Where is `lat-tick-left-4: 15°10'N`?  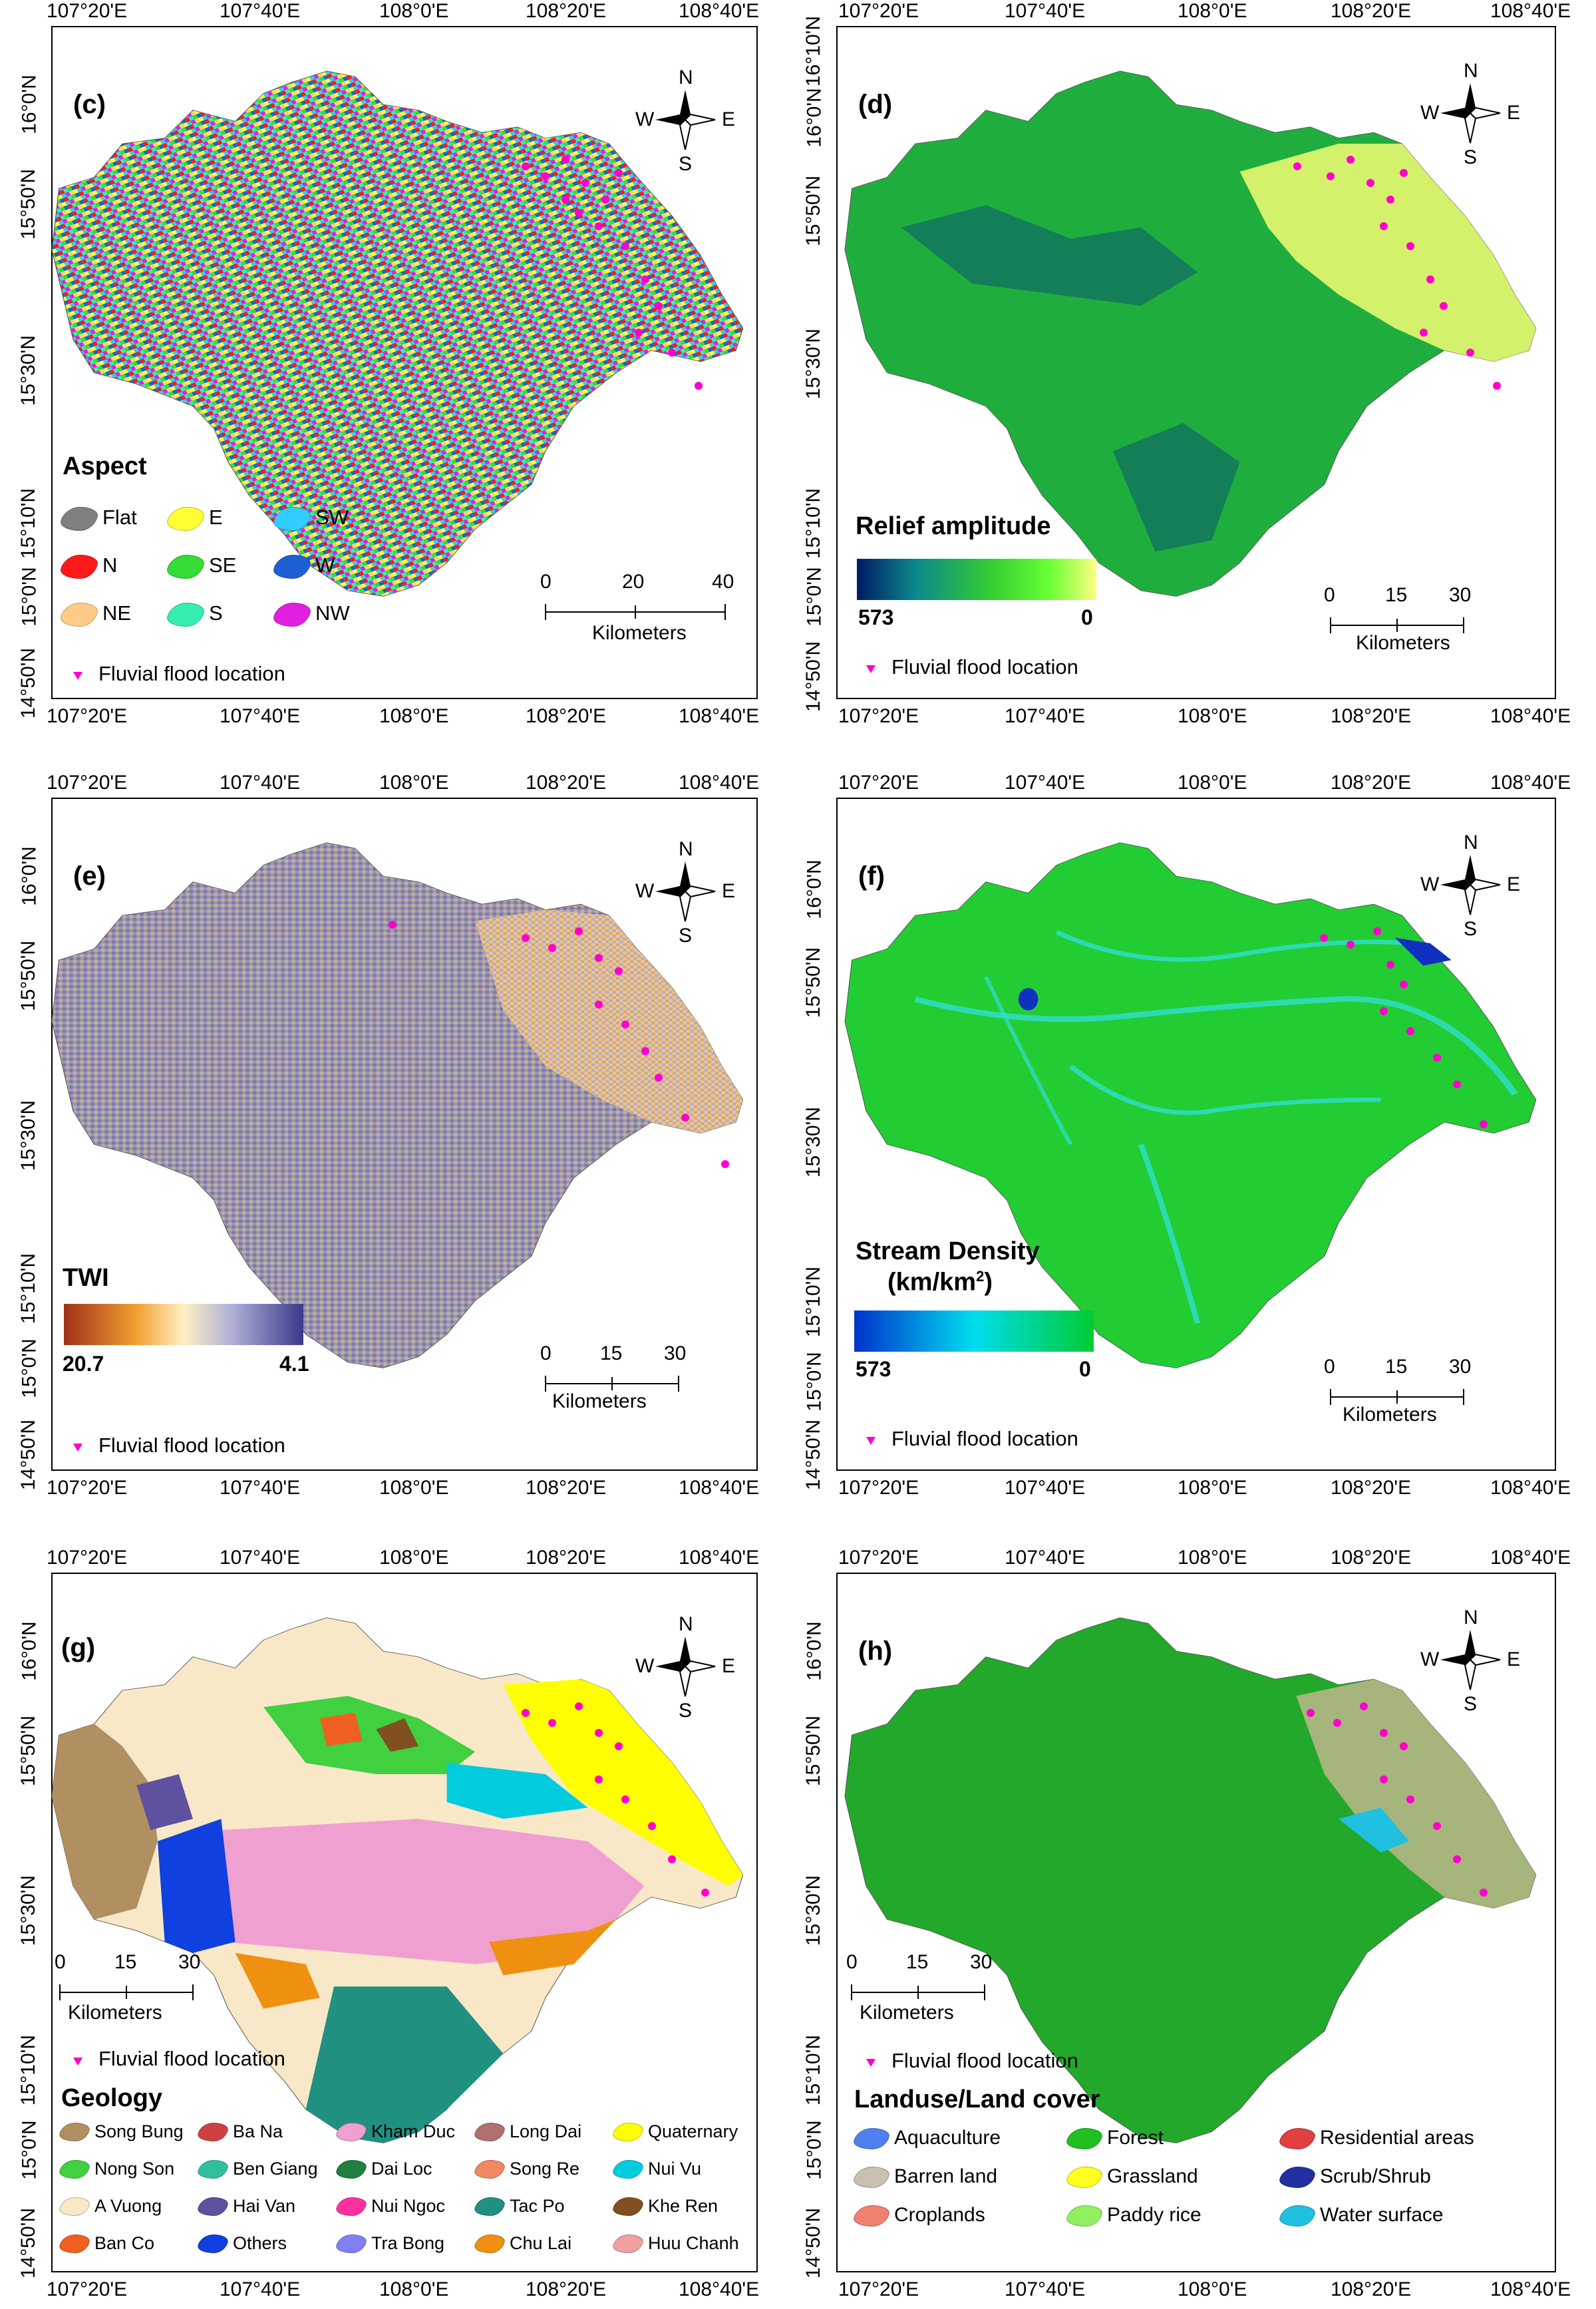
lat-tick-left-4: 15°10'N is located at coordinates (813, 2070).